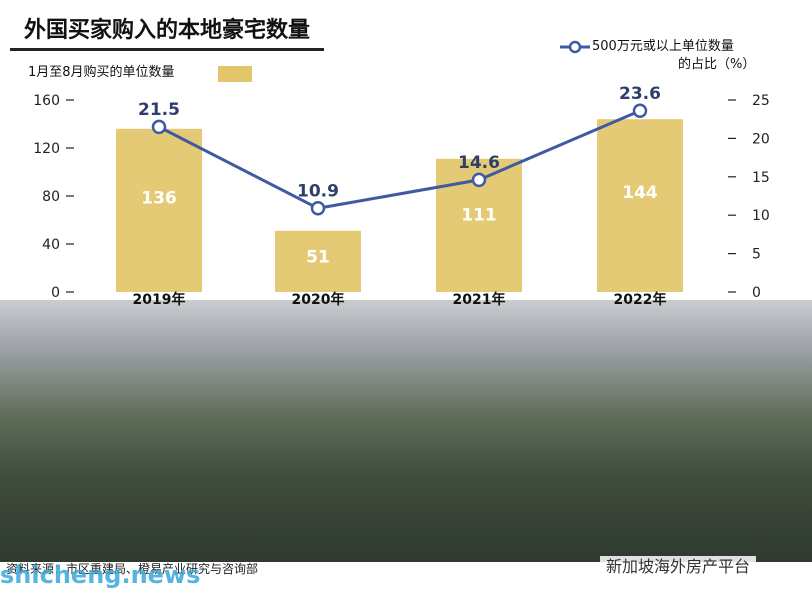  What do you see at coordinates (761, 216) in the screenshot?
I see `y-right-tick-label: 10` at bounding box center [761, 216].